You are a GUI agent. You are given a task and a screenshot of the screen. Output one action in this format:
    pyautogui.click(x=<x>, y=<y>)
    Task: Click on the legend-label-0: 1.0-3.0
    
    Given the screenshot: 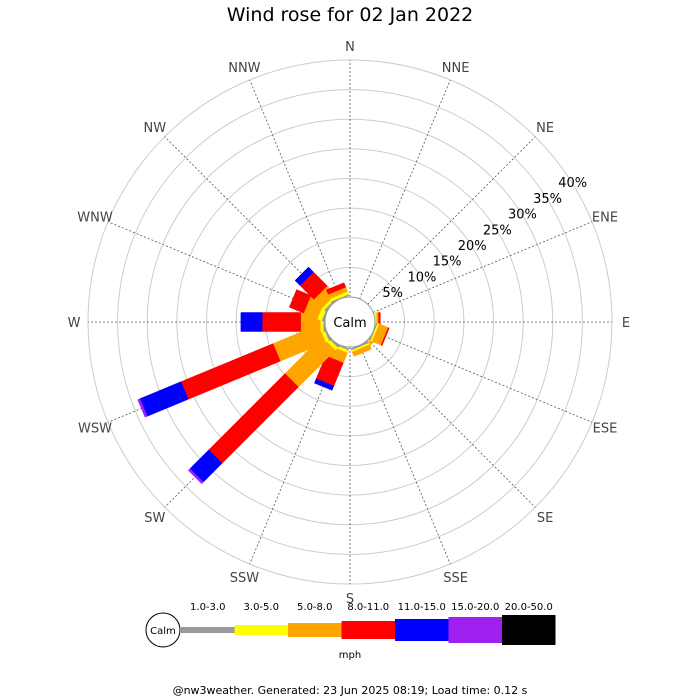 What is the action you would take?
    pyautogui.click(x=207, y=607)
    